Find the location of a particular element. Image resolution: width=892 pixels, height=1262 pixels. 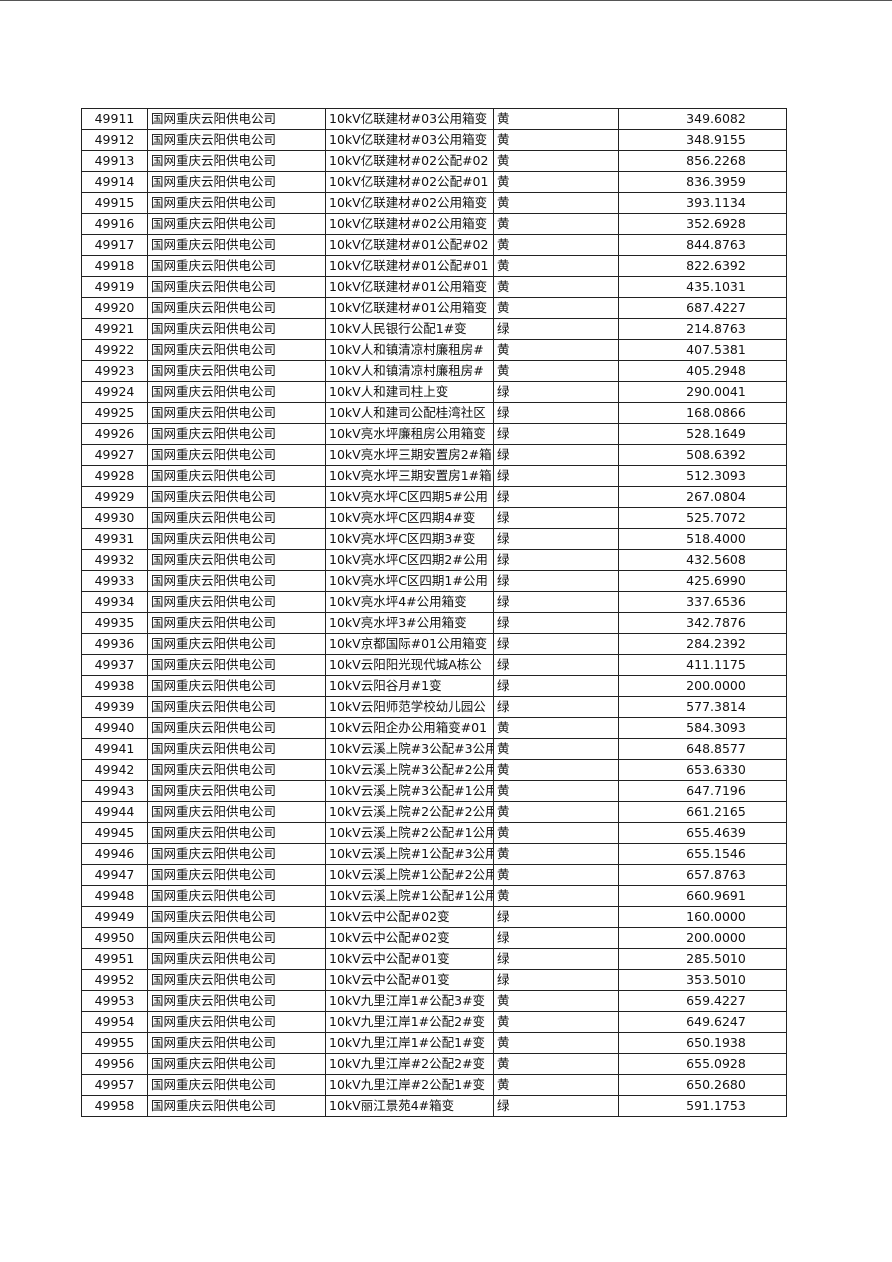

transformer-name-cell: 10kV亮水坪4#公用箱变 is located at coordinates (409, 602).